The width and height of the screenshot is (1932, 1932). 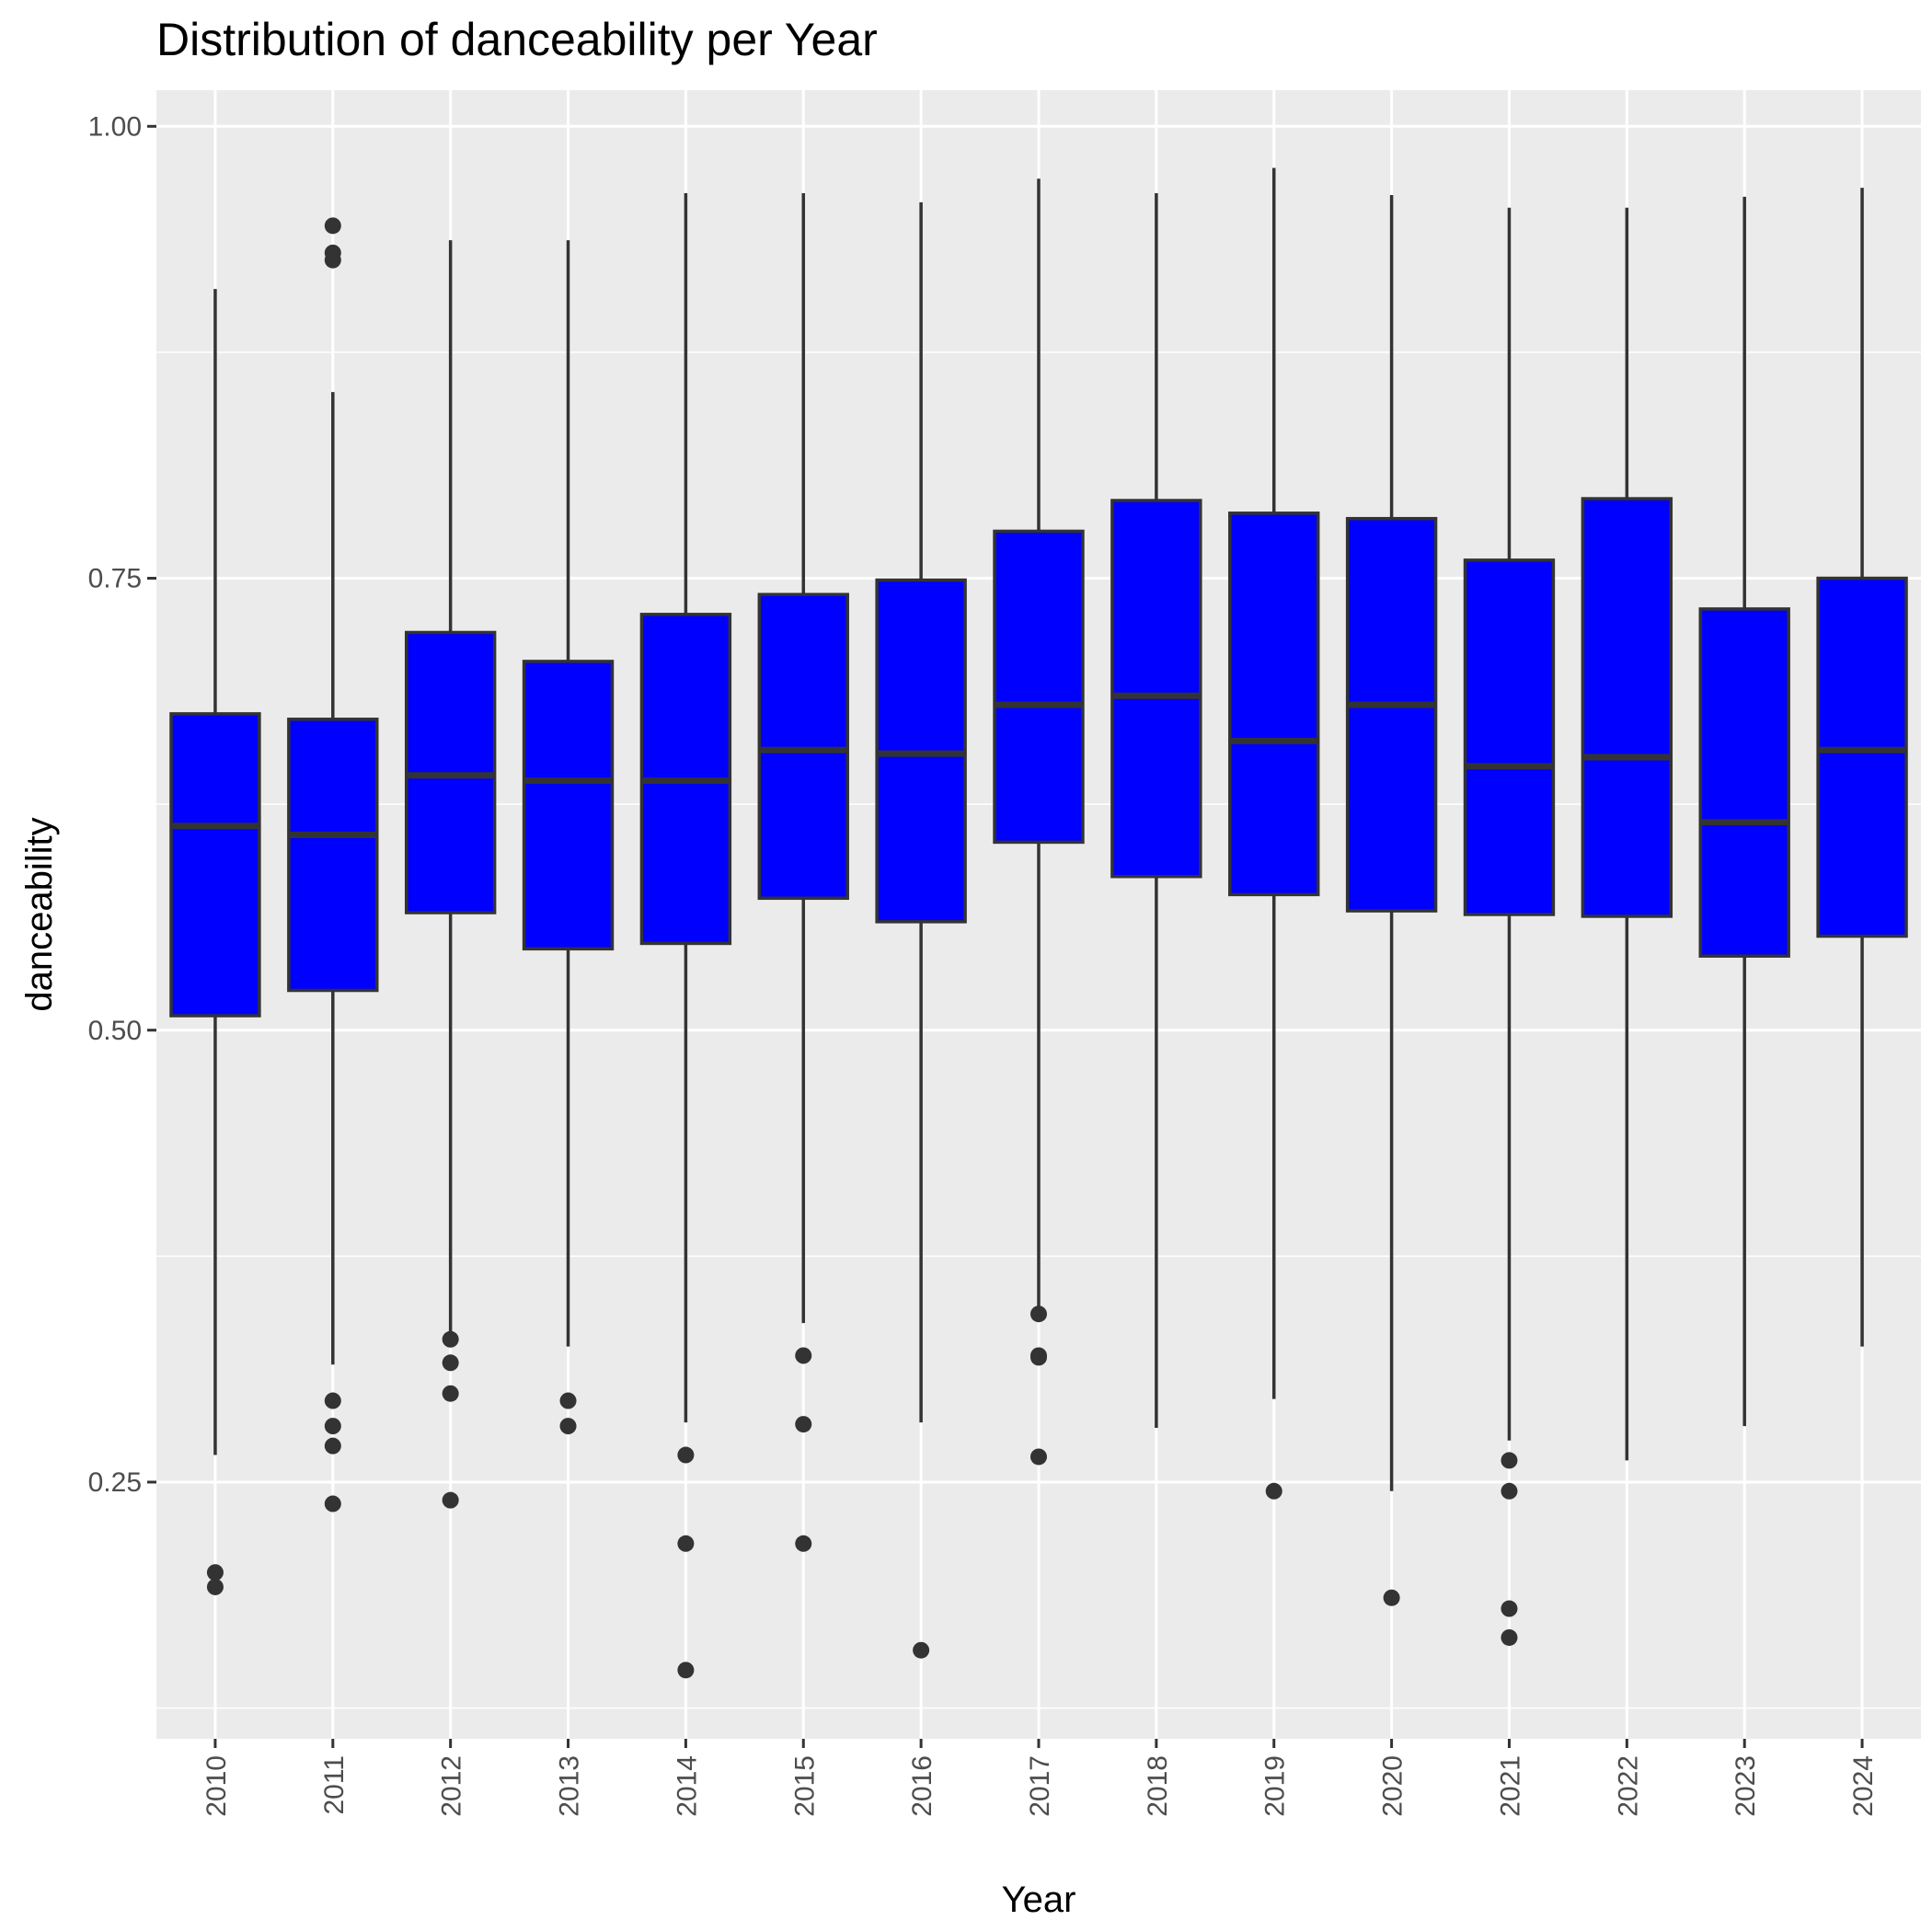 I want to click on box-2022, so click(x=1627, y=834).